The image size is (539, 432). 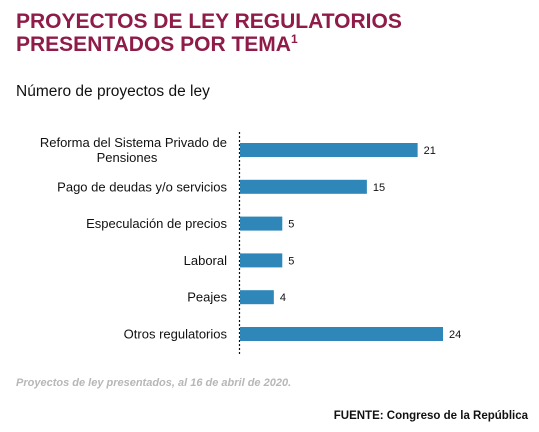 What do you see at coordinates (153, 44) in the screenshot?
I see `chart-title-line-2-text: PRESENTADOS POR TEMA` at bounding box center [153, 44].